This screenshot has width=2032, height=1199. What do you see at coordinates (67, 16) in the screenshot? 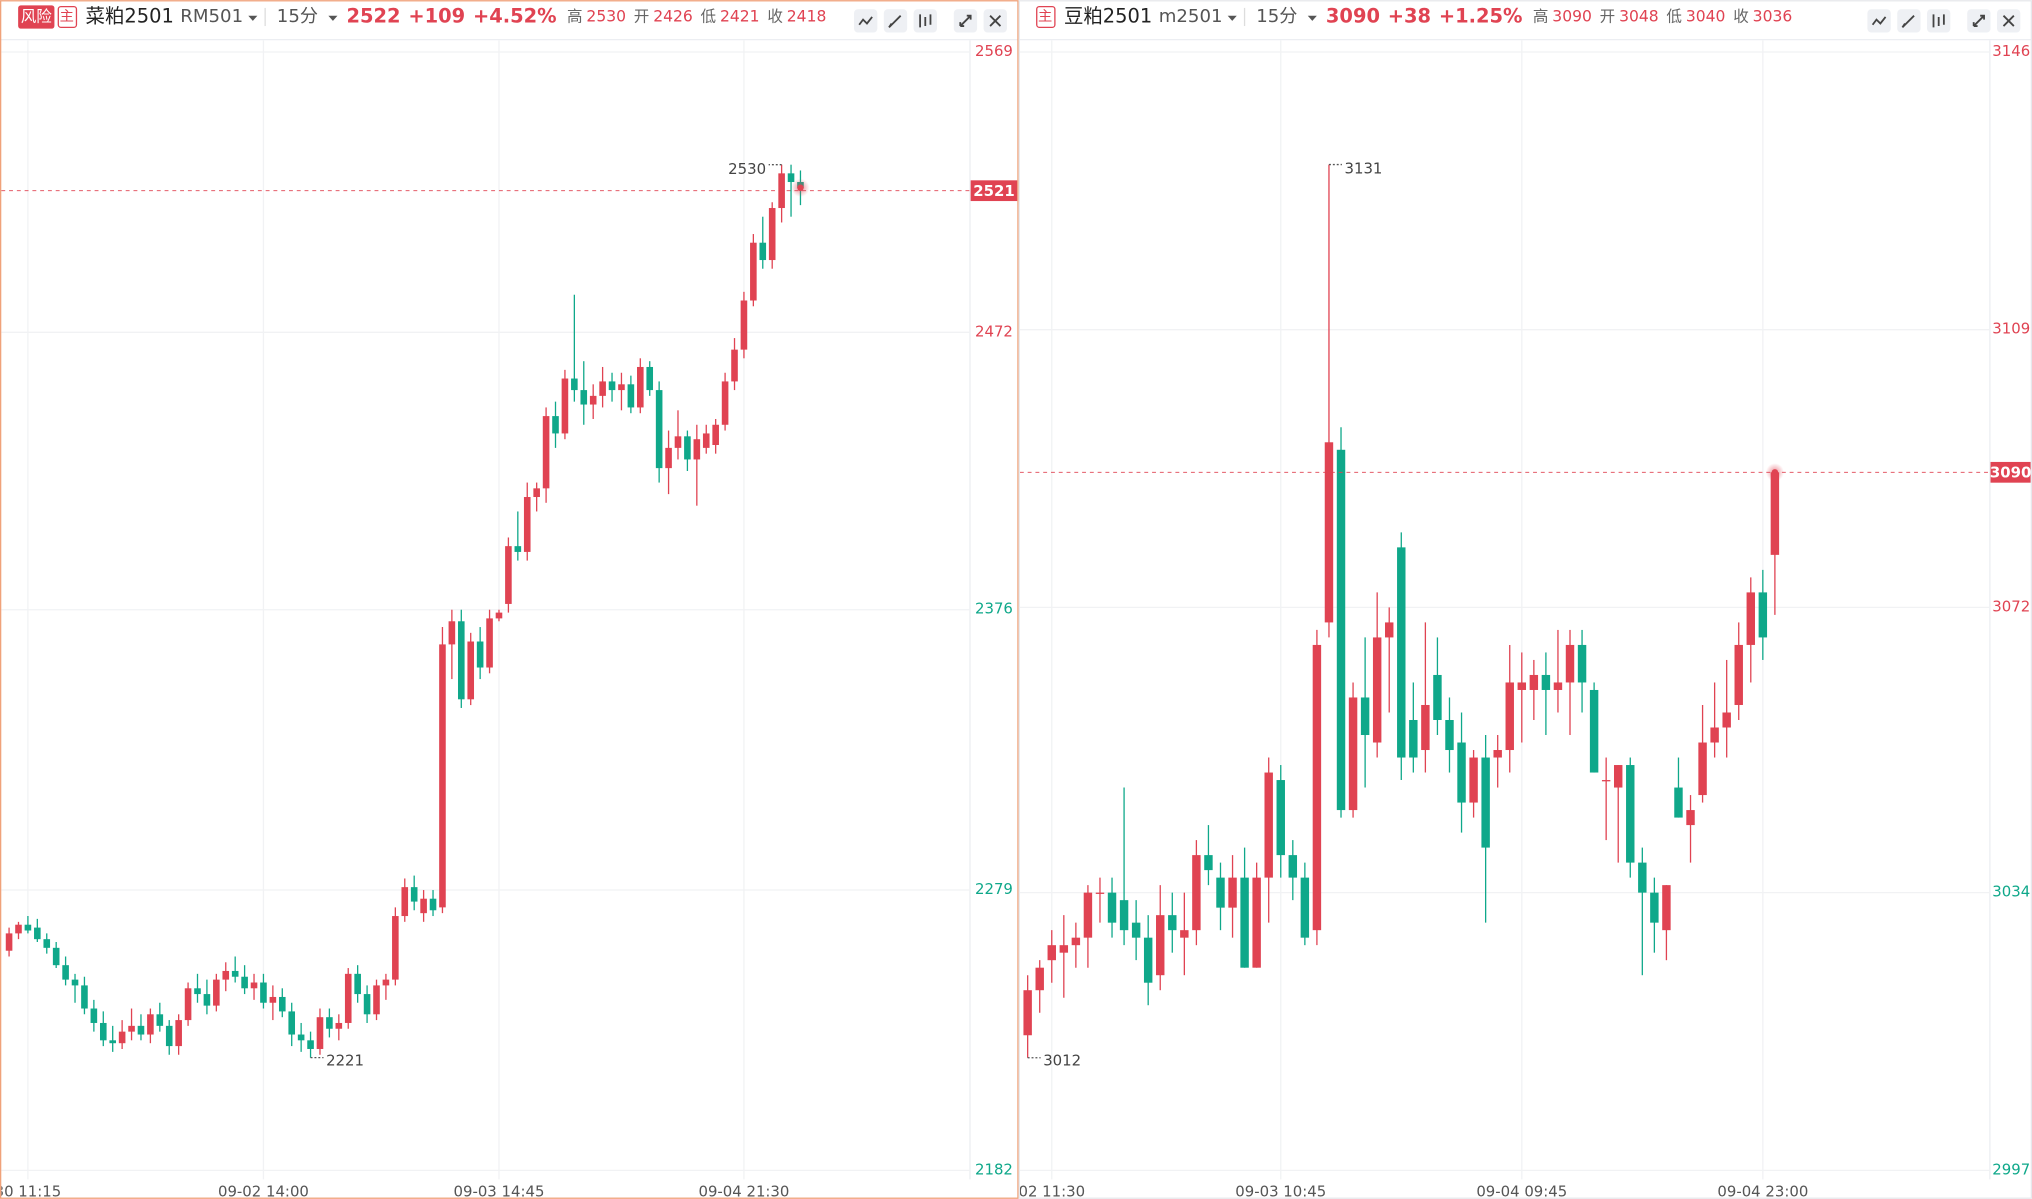
I see `main-badge` at bounding box center [67, 16].